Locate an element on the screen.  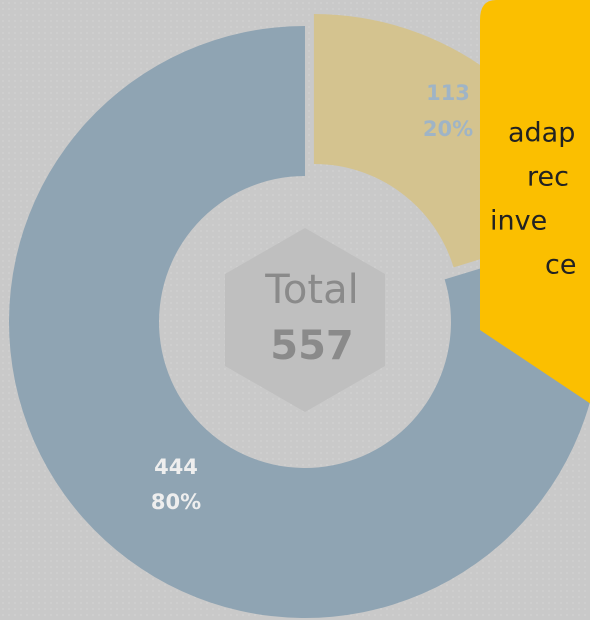
value-label: 444 is located at coordinates (176, 467).